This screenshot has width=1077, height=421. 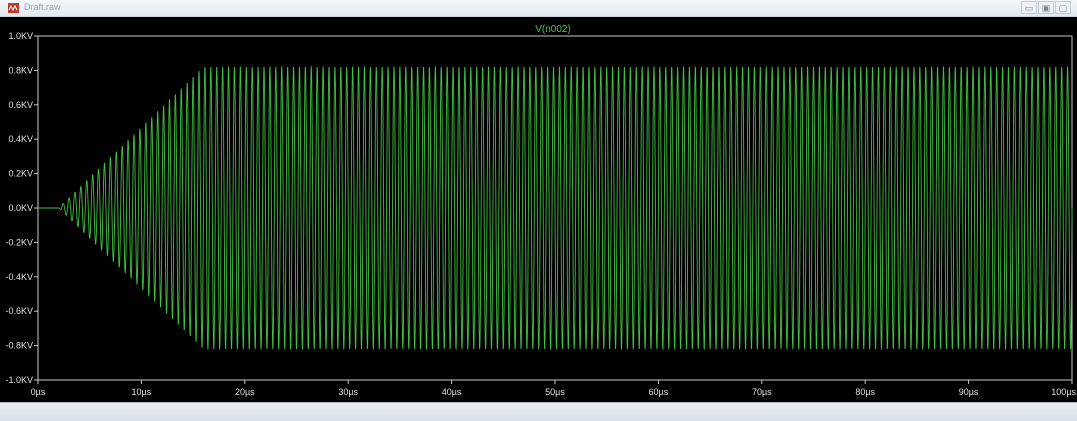 What do you see at coordinates (1063, 392) in the screenshot?
I see `x-tick-label: 100µs` at bounding box center [1063, 392].